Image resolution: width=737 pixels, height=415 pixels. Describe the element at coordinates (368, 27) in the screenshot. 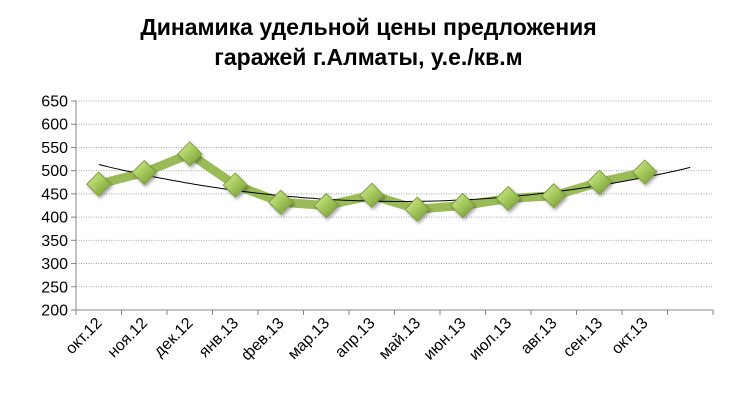

I see `chart-title-line-1: Динамика удельной цены предложения` at that location.